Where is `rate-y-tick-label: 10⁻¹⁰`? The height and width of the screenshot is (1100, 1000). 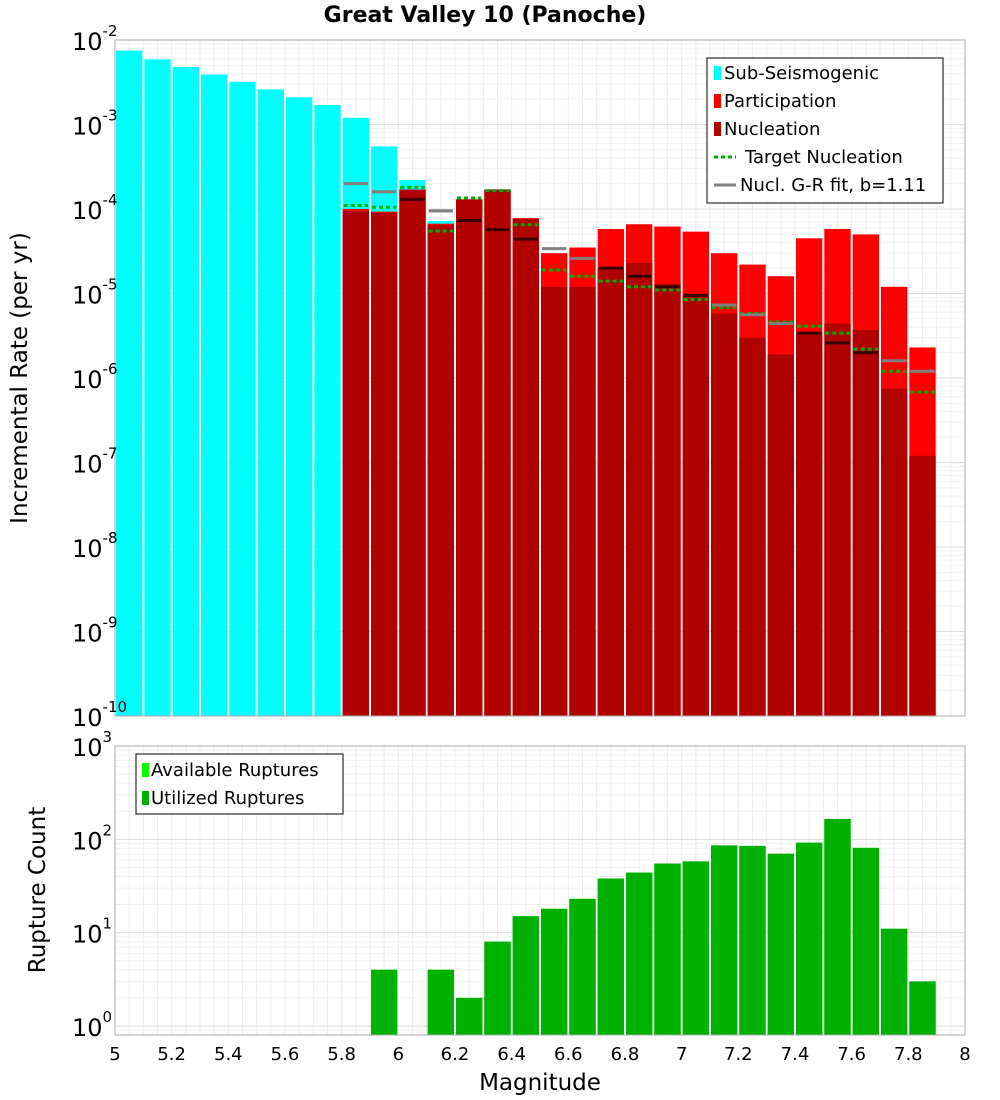
rate-y-tick-label: 10⁻¹⁰ is located at coordinates (99, 715).